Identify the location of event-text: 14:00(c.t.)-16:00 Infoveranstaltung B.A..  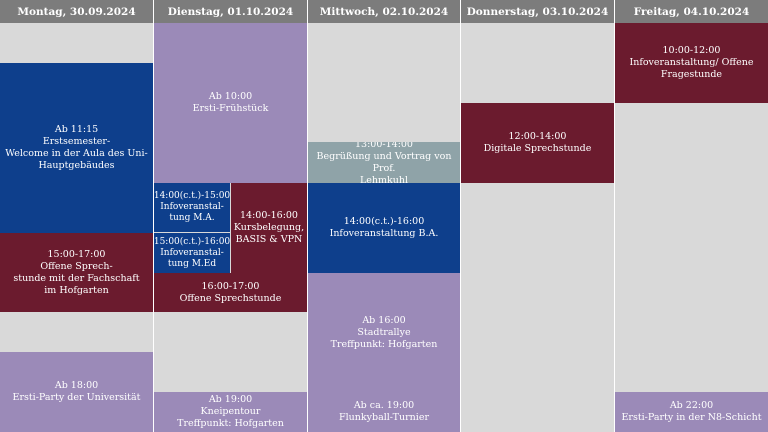
(384, 227).